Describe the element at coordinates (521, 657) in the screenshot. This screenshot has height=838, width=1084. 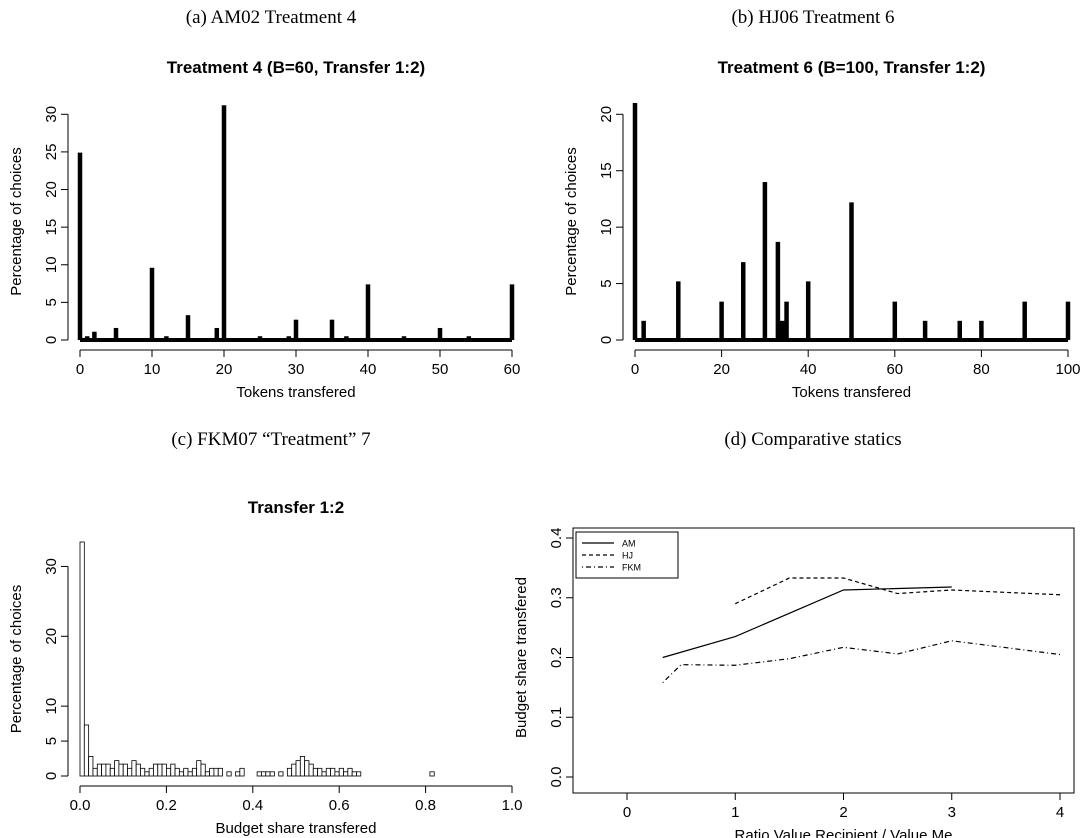
I see `y-axis-label: Budget share transfered` at that location.